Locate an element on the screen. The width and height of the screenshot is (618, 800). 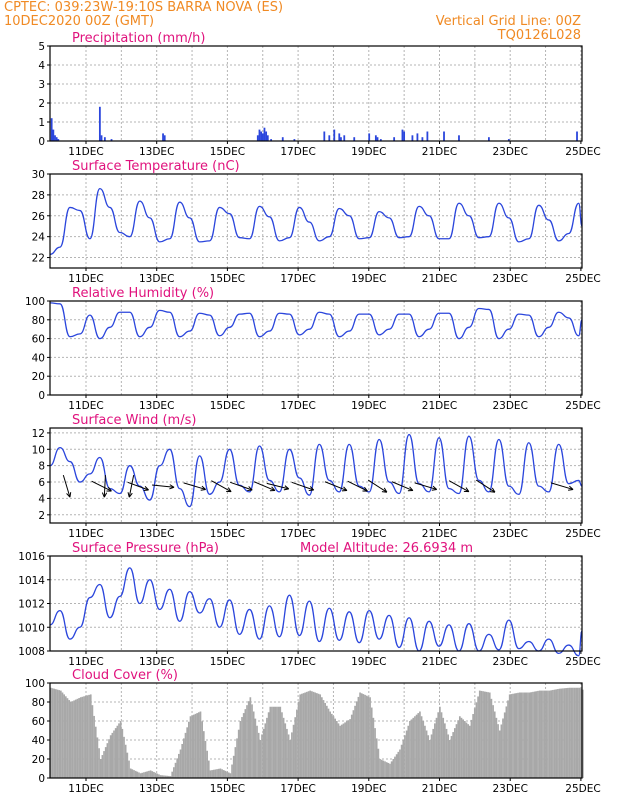
wind-xtick-label: 23DEC is located at coordinates (509, 534).